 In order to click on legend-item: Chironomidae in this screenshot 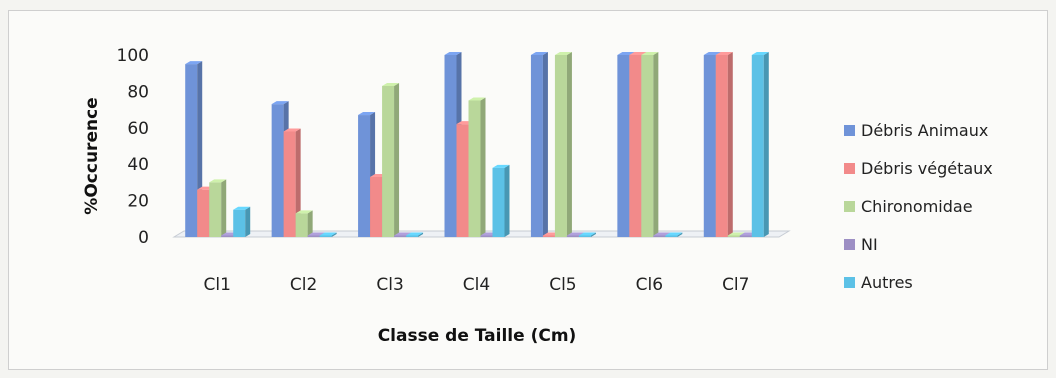, I will do `click(908, 206)`.